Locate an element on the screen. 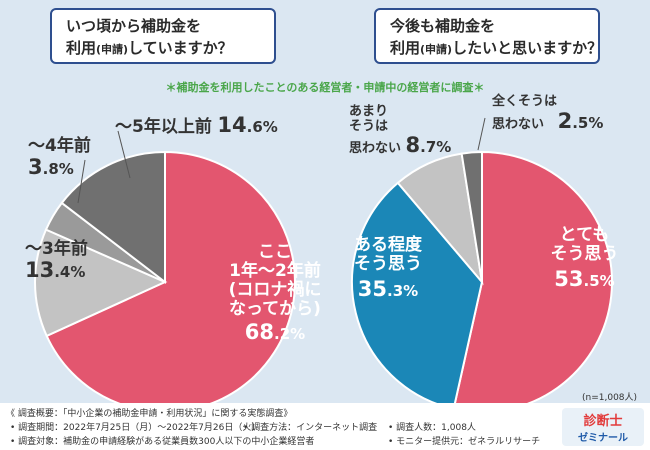 This screenshot has width=650, height=450. sample-size-note: (n=1,008人) is located at coordinates (610, 398).